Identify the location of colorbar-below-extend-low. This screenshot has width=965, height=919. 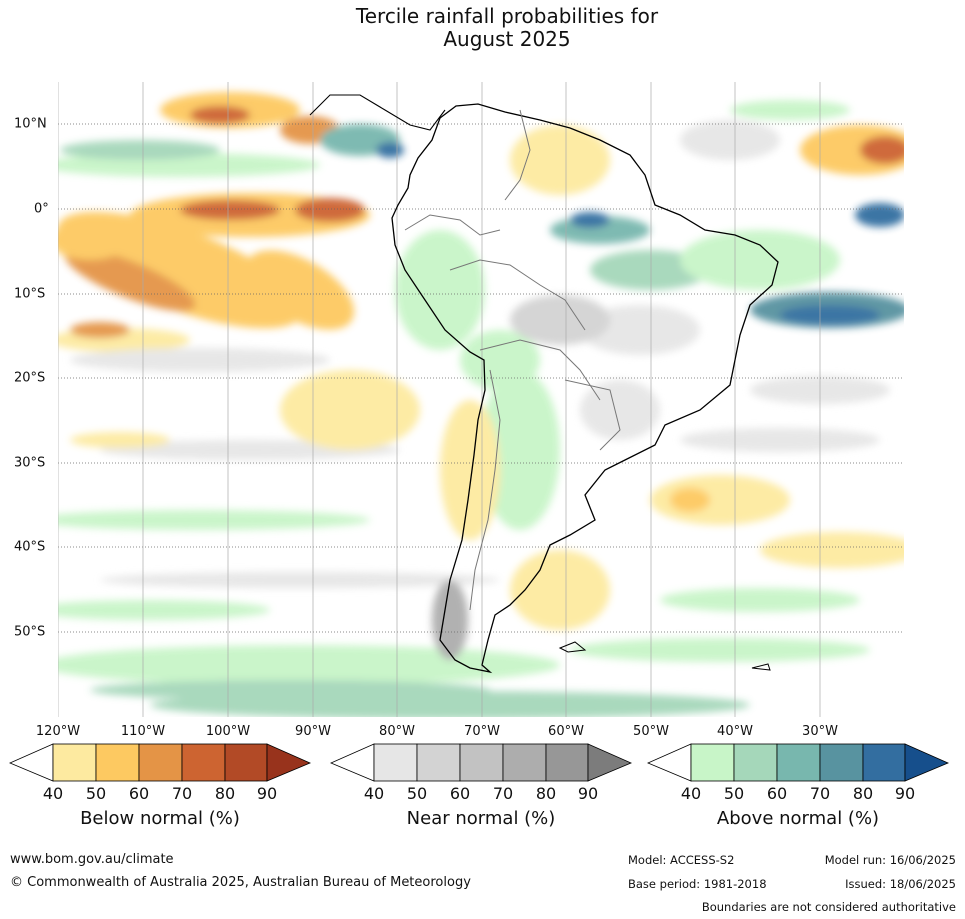
(31, 762).